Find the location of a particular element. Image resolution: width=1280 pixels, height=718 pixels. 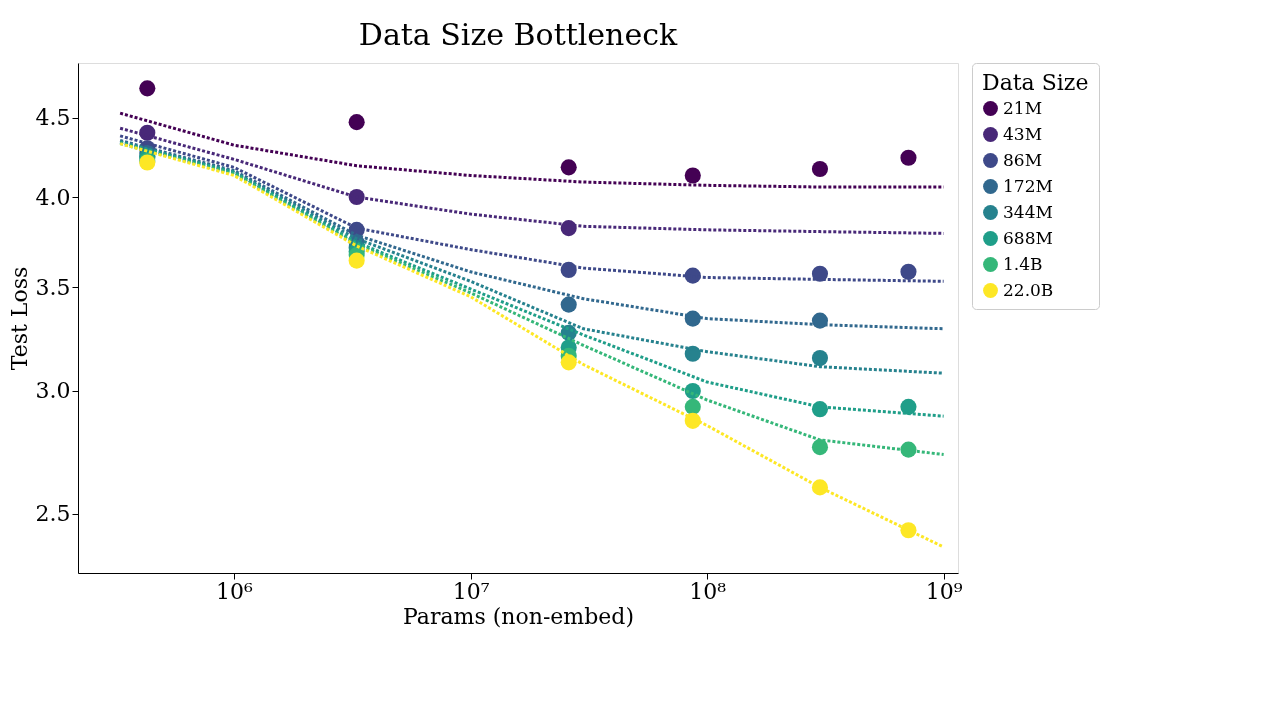

legend-title: Data Size is located at coordinates (1035, 82).